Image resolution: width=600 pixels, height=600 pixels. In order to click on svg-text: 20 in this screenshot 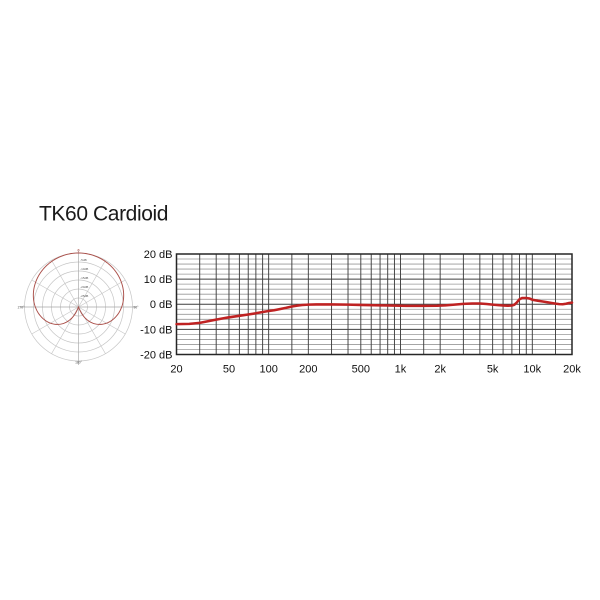, I will do `click(176, 370)`.